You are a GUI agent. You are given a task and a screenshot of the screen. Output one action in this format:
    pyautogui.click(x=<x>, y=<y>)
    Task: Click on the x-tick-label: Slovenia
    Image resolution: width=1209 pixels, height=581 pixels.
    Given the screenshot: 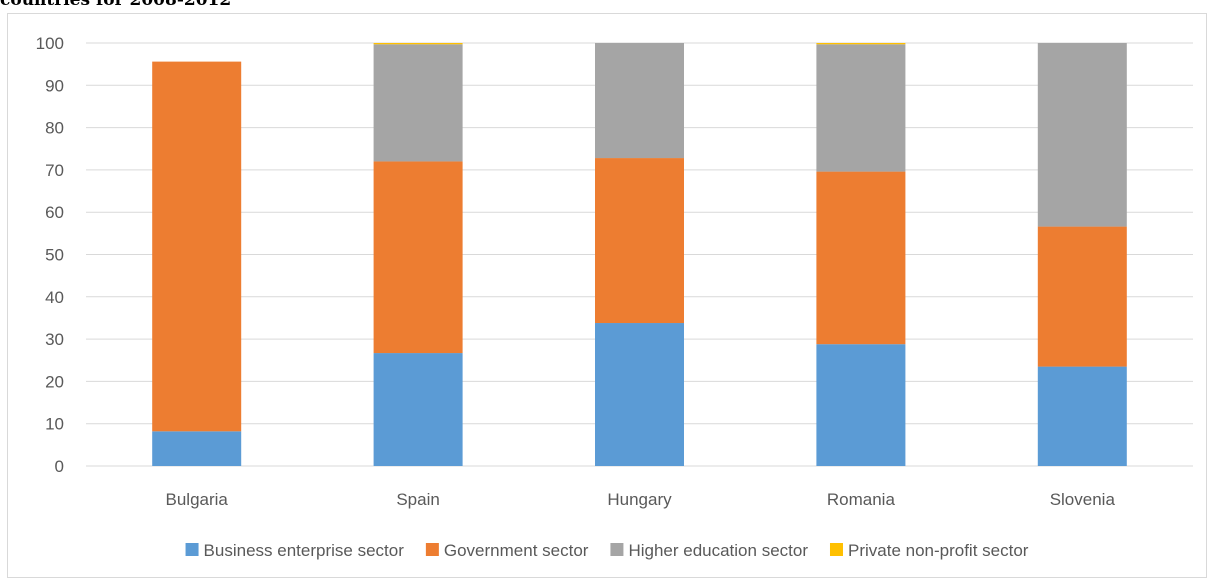 What is the action you would take?
    pyautogui.click(x=1083, y=499)
    